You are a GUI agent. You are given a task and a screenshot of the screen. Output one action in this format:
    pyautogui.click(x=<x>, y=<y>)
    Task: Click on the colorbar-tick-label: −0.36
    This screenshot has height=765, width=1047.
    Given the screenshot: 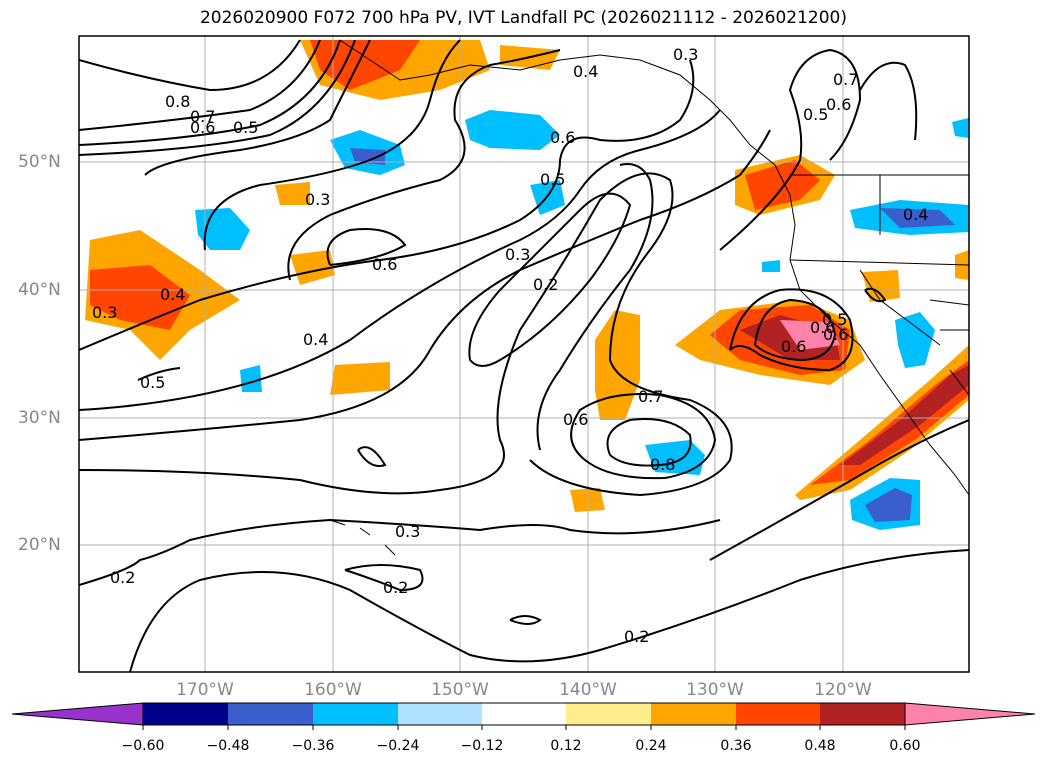 What is the action you would take?
    pyautogui.click(x=313, y=746)
    